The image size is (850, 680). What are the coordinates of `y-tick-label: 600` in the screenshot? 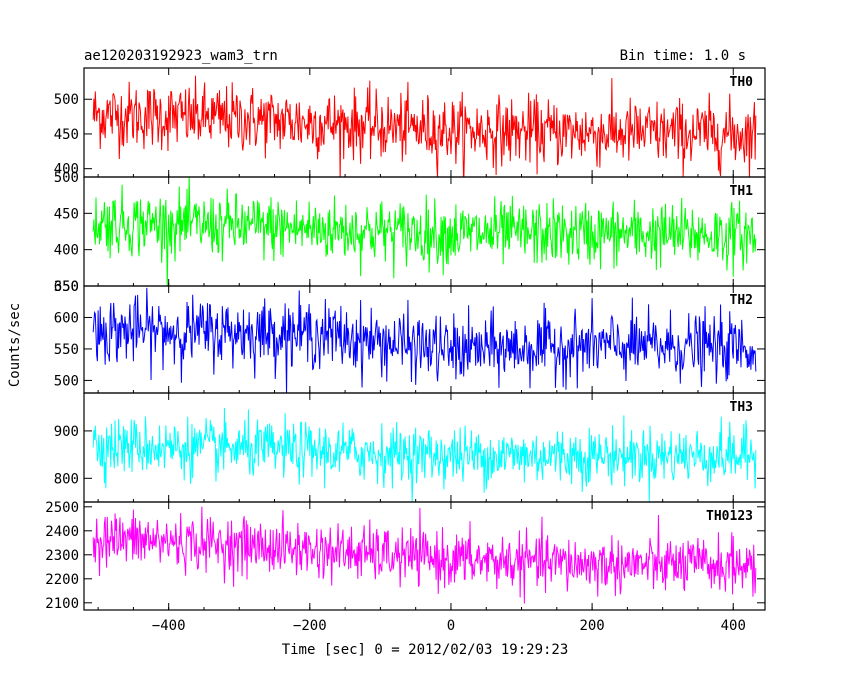 It's located at (66, 318).